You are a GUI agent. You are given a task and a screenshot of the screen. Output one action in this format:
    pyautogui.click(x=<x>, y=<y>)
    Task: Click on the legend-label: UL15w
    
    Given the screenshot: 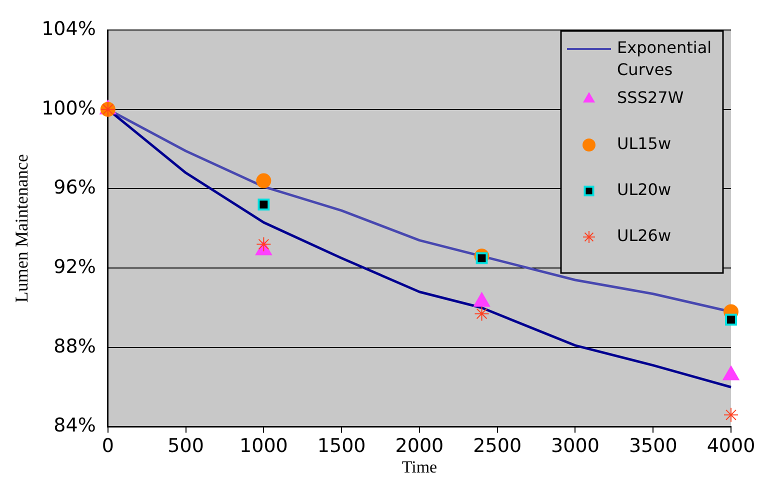 What is the action you would take?
    pyautogui.click(x=644, y=144)
    